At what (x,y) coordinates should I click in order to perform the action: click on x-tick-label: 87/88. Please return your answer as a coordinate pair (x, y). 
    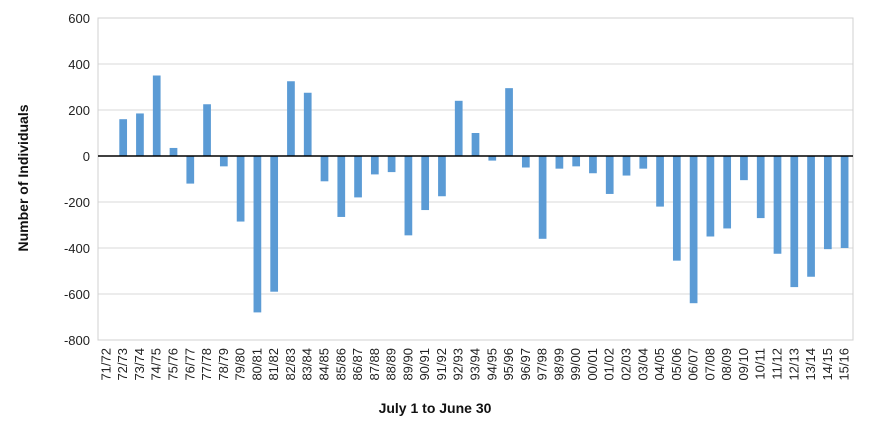
    Looking at the image, I should click on (374, 364).